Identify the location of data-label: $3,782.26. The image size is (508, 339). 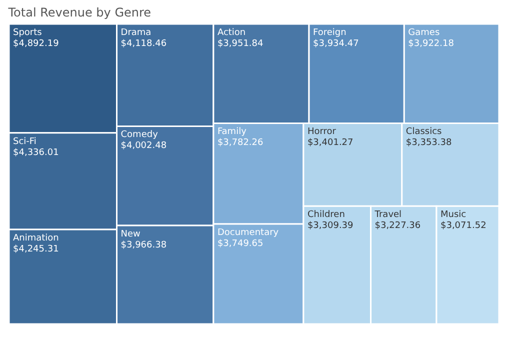
(240, 143).